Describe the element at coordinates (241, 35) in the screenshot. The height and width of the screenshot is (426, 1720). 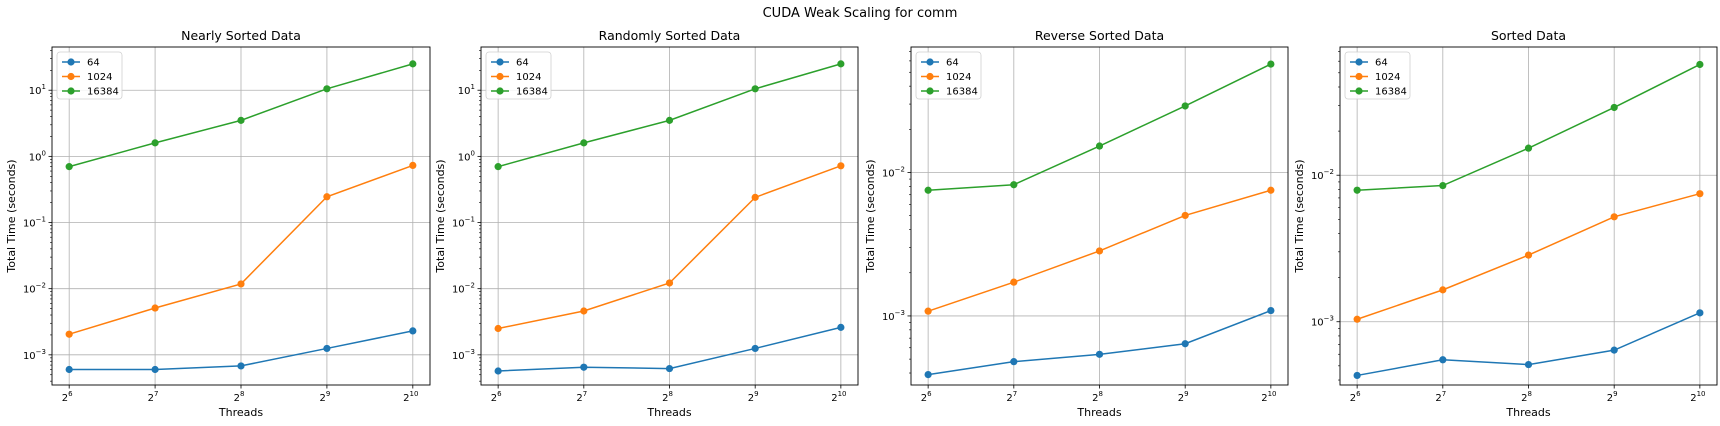
I see `subplot-title: Nearly Sorted Data` at that location.